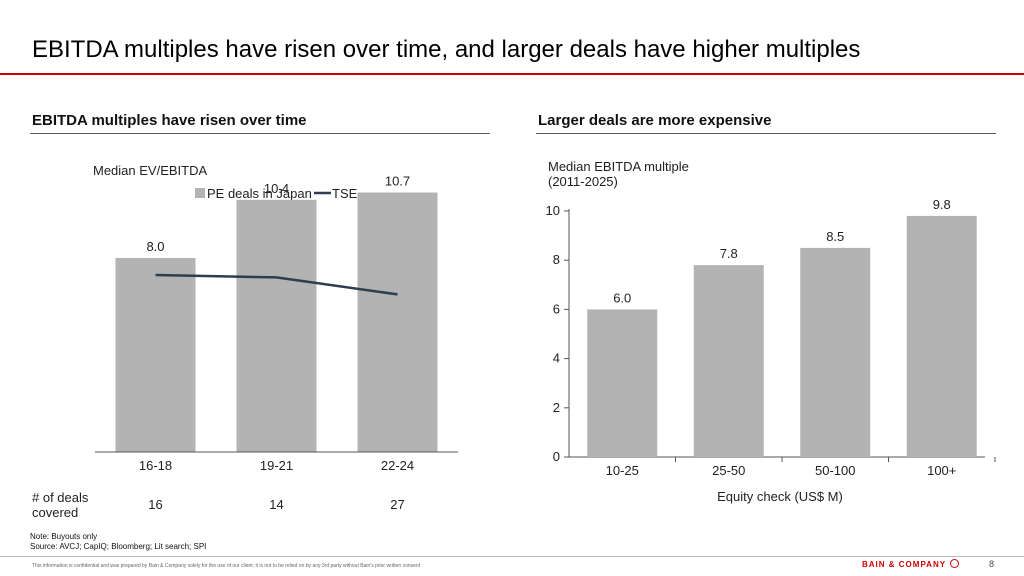 Image resolution: width=1024 pixels, height=576 pixels. I want to click on right-x-tick-label: 50-100, so click(835, 470).